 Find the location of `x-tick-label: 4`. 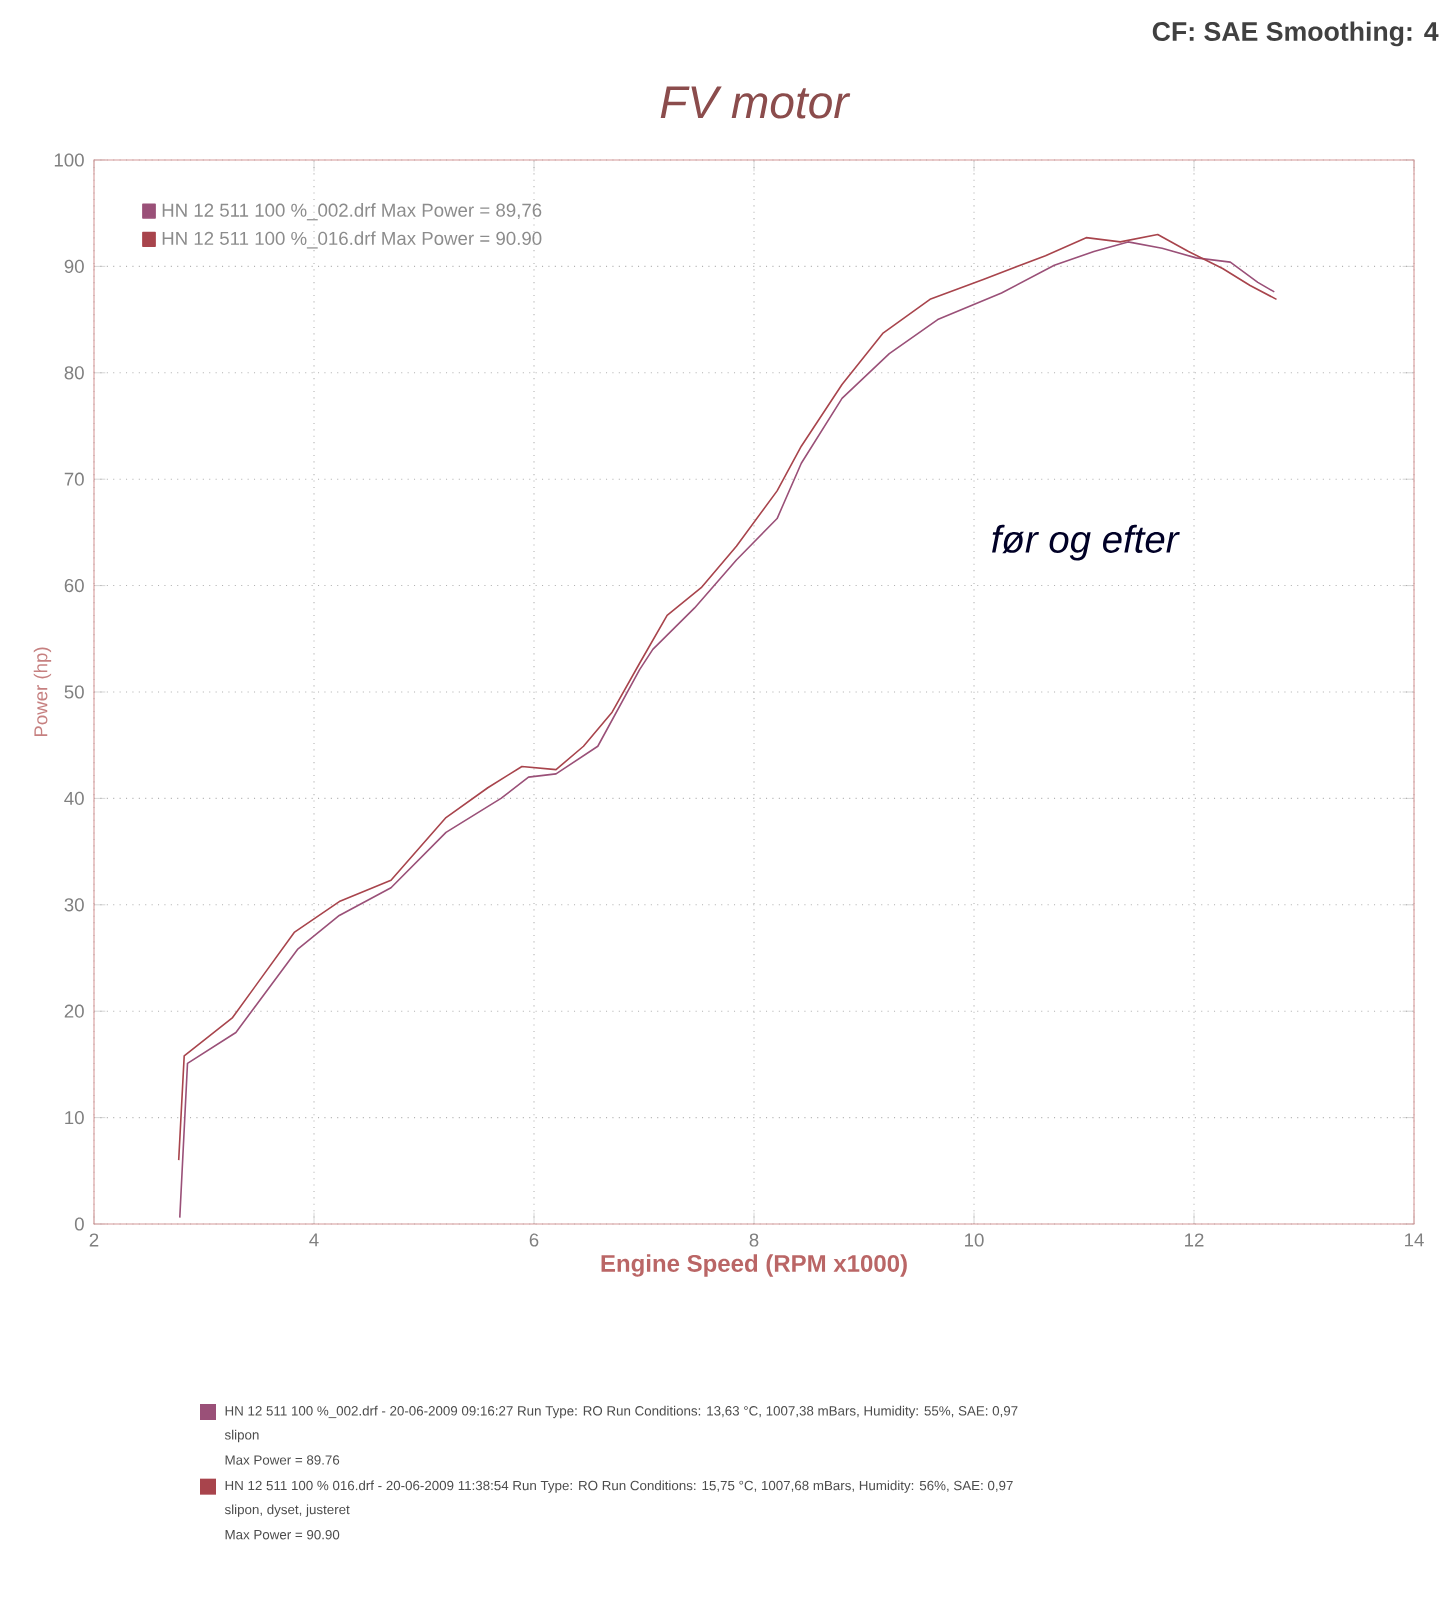

x-tick-label: 4 is located at coordinates (314, 1240).